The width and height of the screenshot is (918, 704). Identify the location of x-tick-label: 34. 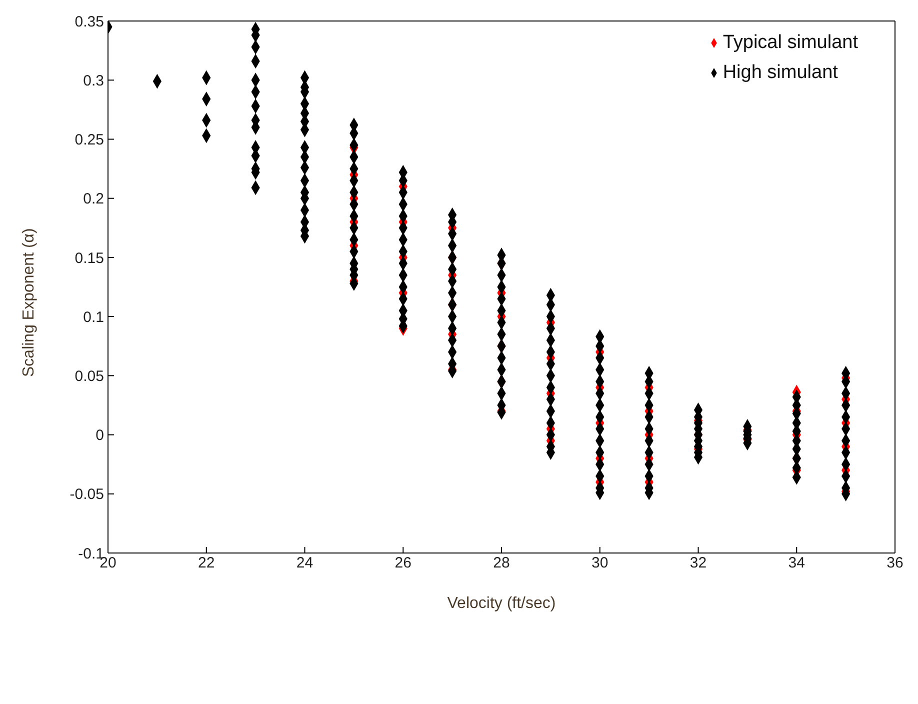
(796, 563).